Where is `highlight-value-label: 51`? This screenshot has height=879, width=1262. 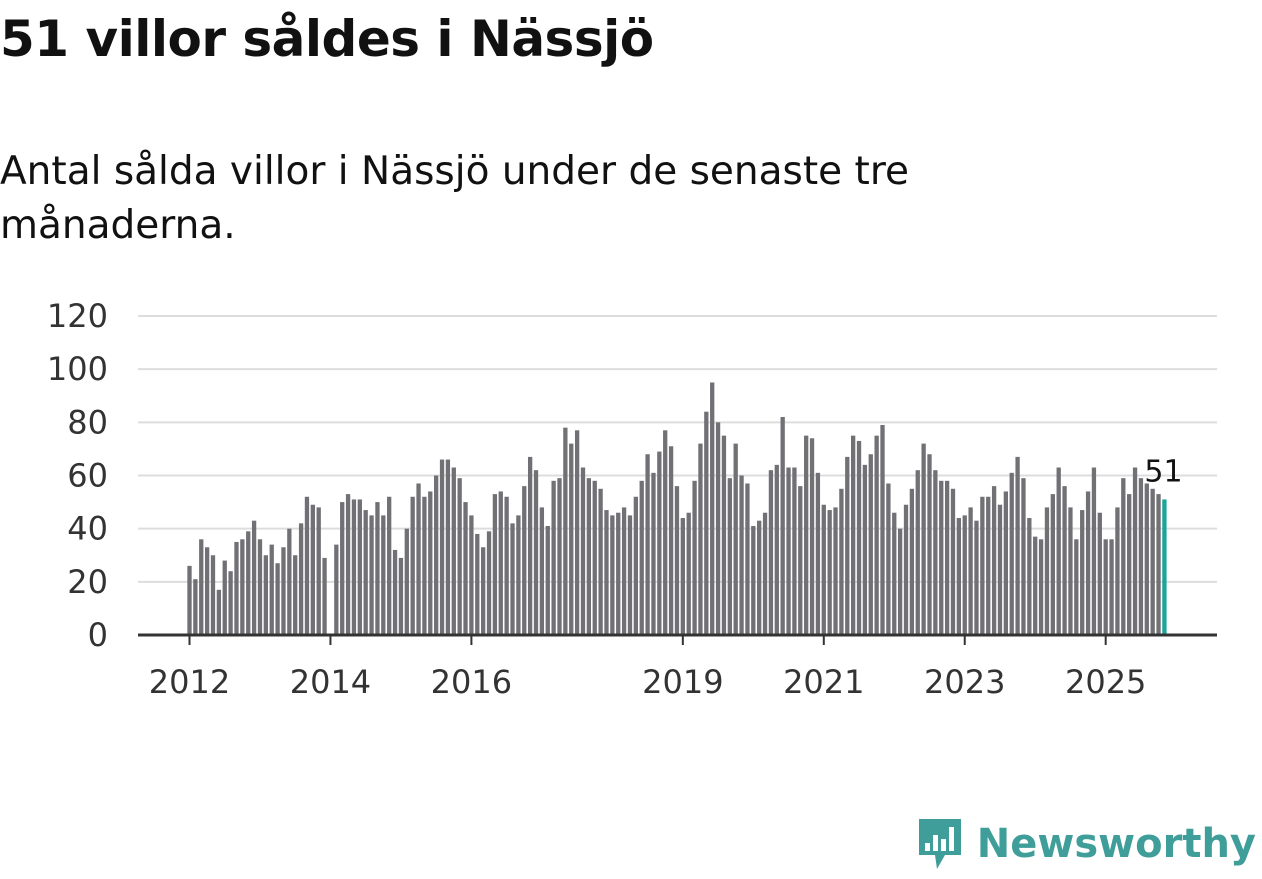
highlight-value-label: 51 is located at coordinates (1163, 471).